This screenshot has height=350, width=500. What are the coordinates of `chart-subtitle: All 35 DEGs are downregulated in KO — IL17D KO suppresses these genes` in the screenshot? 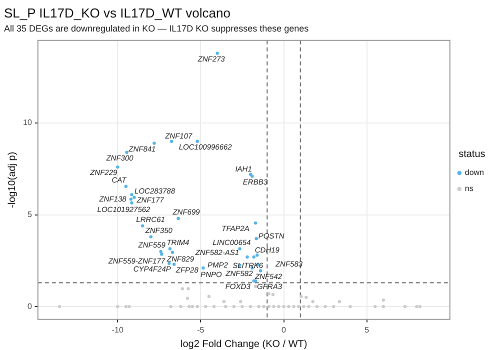 It's located at (157, 28).